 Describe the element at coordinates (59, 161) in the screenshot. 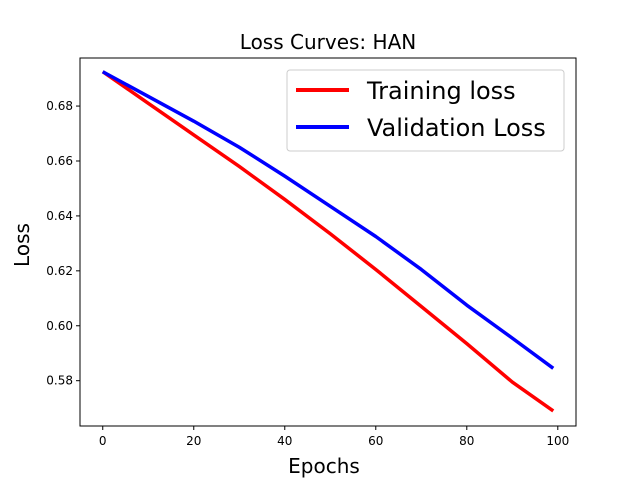

I see `y-tick-label: 0.66` at that location.